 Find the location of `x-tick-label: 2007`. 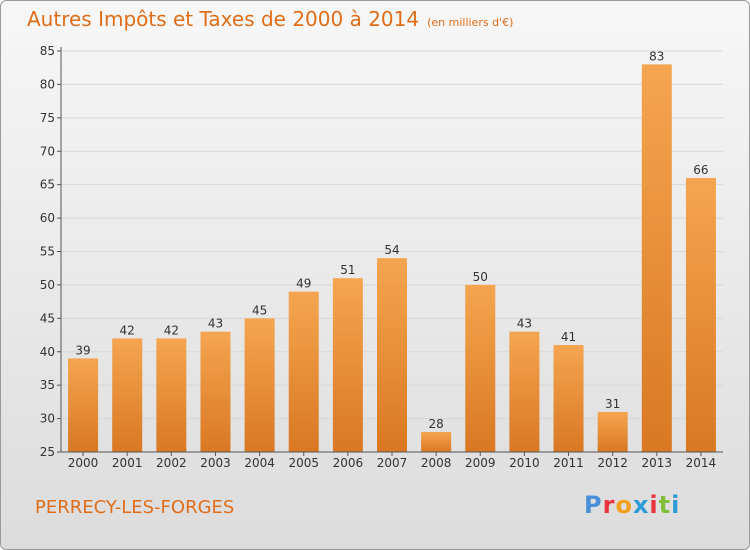

x-tick-label: 2007 is located at coordinates (392, 463).